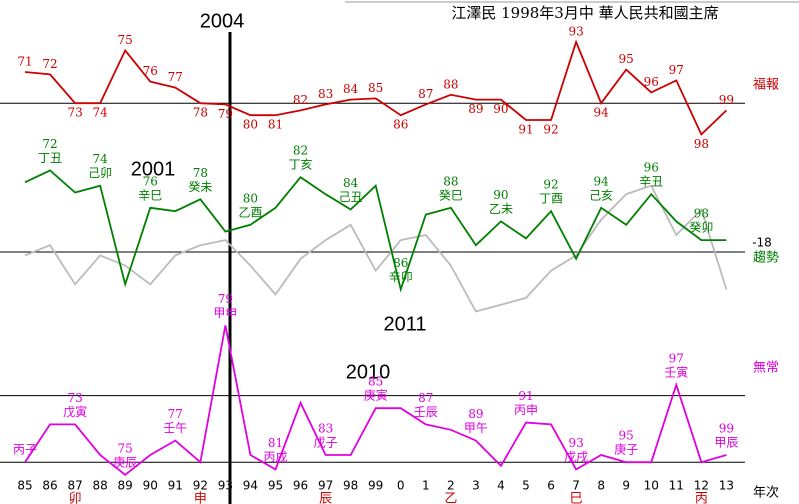  Describe the element at coordinates (701, 486) in the screenshot. I see `x-tick-label: 12` at that location.